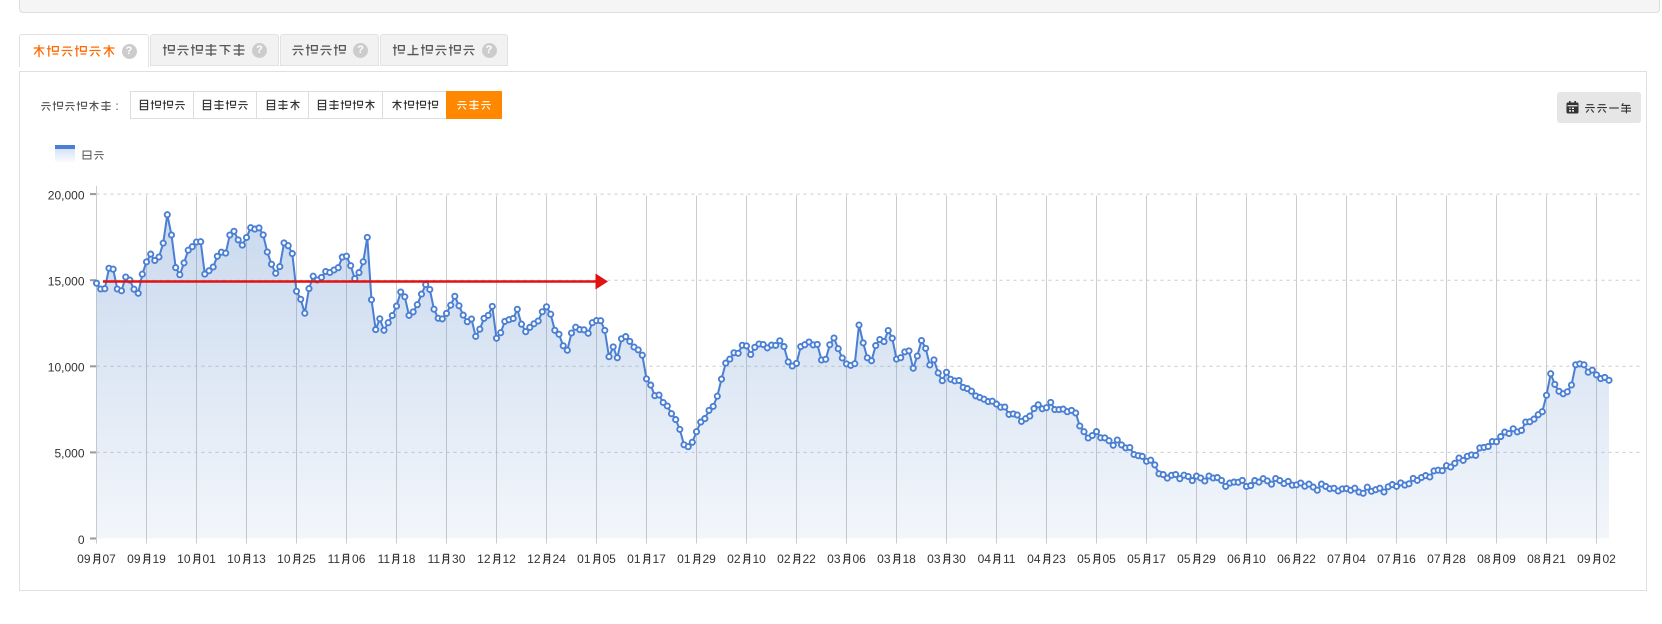 This screenshot has height=624, width=1662. Describe the element at coordinates (81, 540) in the screenshot. I see `svg-text: 0` at that location.